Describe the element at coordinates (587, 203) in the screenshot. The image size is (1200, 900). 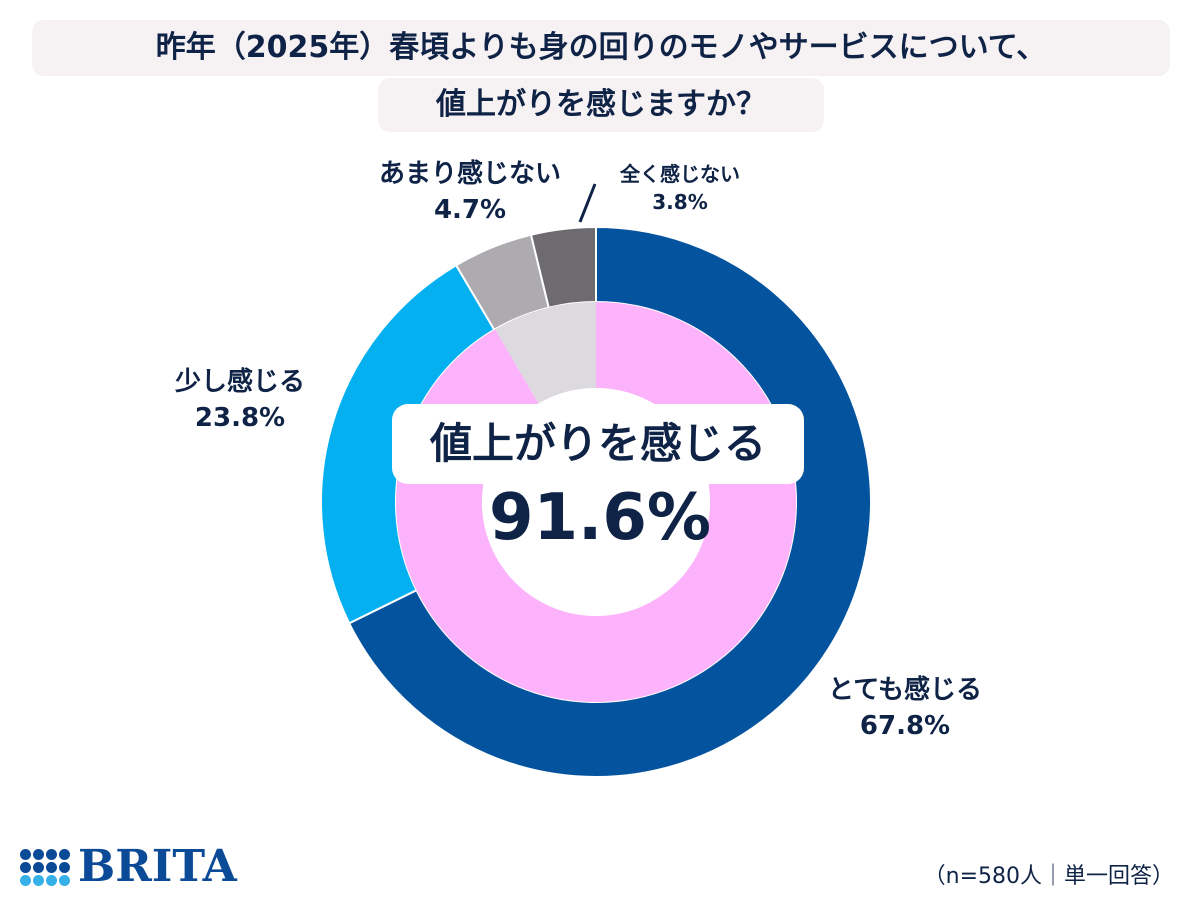
I see `leader-line-mattaku` at that location.